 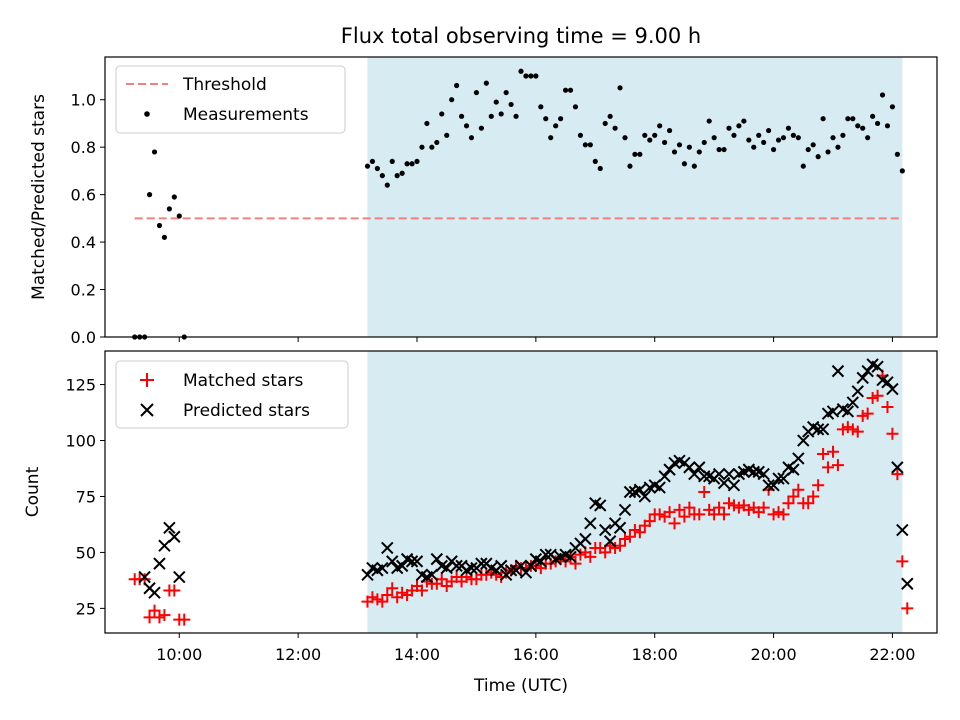 What do you see at coordinates (655, 654) in the screenshot?
I see `x-tick-label: 18:00` at bounding box center [655, 654].